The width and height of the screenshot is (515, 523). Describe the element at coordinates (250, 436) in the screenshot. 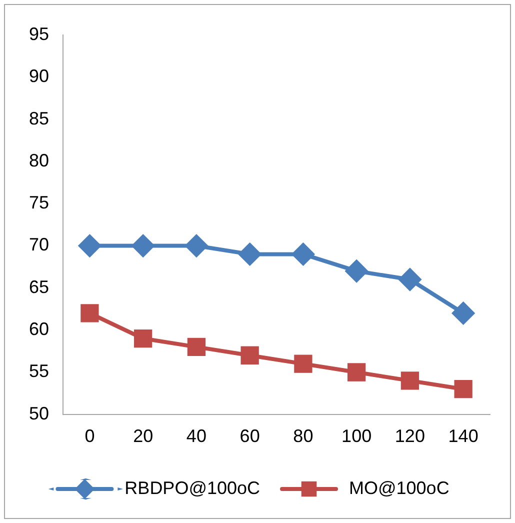

I see `x-tick-label: 60` at that location.